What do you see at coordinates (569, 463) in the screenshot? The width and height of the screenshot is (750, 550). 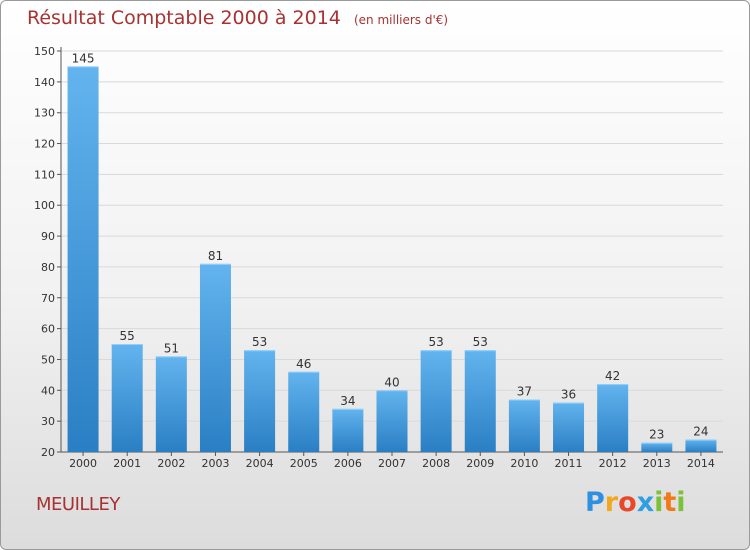 I see `x-tick-label: 2011` at bounding box center [569, 463].